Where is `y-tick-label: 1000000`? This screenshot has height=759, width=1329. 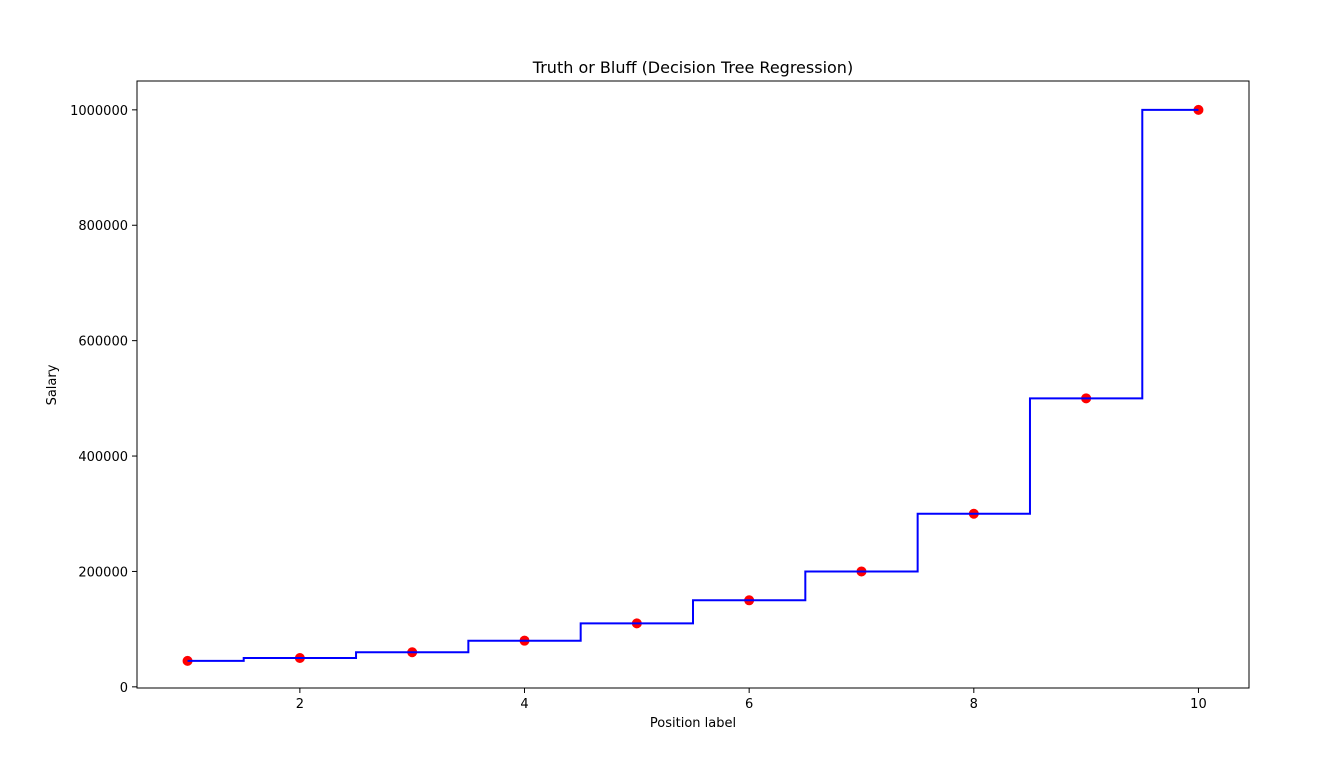
y-tick-label: 1000000 is located at coordinates (99, 111).